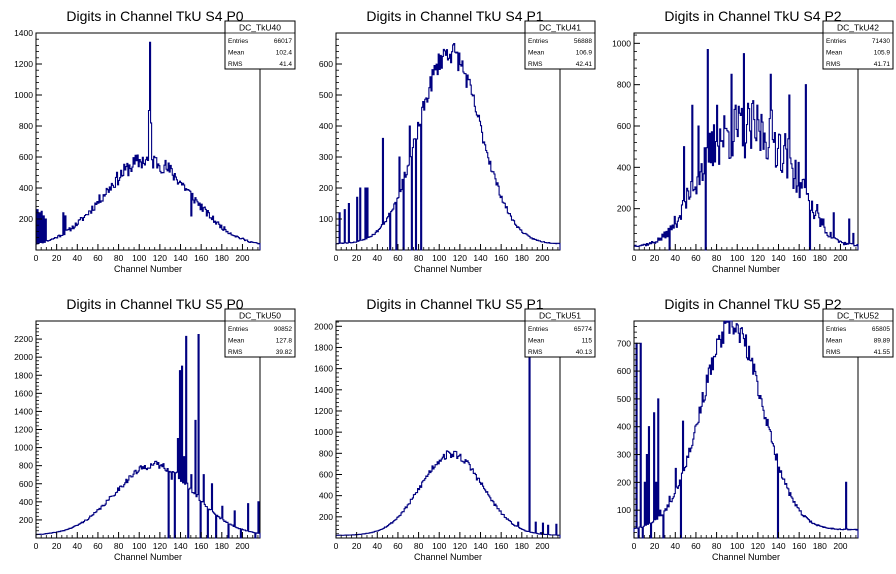 The image size is (896, 574). Describe the element at coordinates (283, 329) in the screenshot. I see `stats-entries-value: 90852` at that location.